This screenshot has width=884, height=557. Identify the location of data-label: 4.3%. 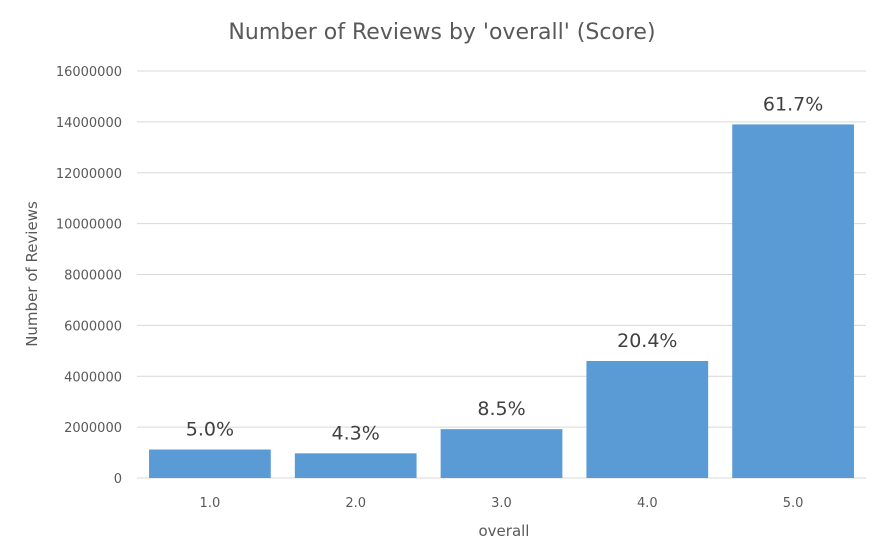
(356, 433).